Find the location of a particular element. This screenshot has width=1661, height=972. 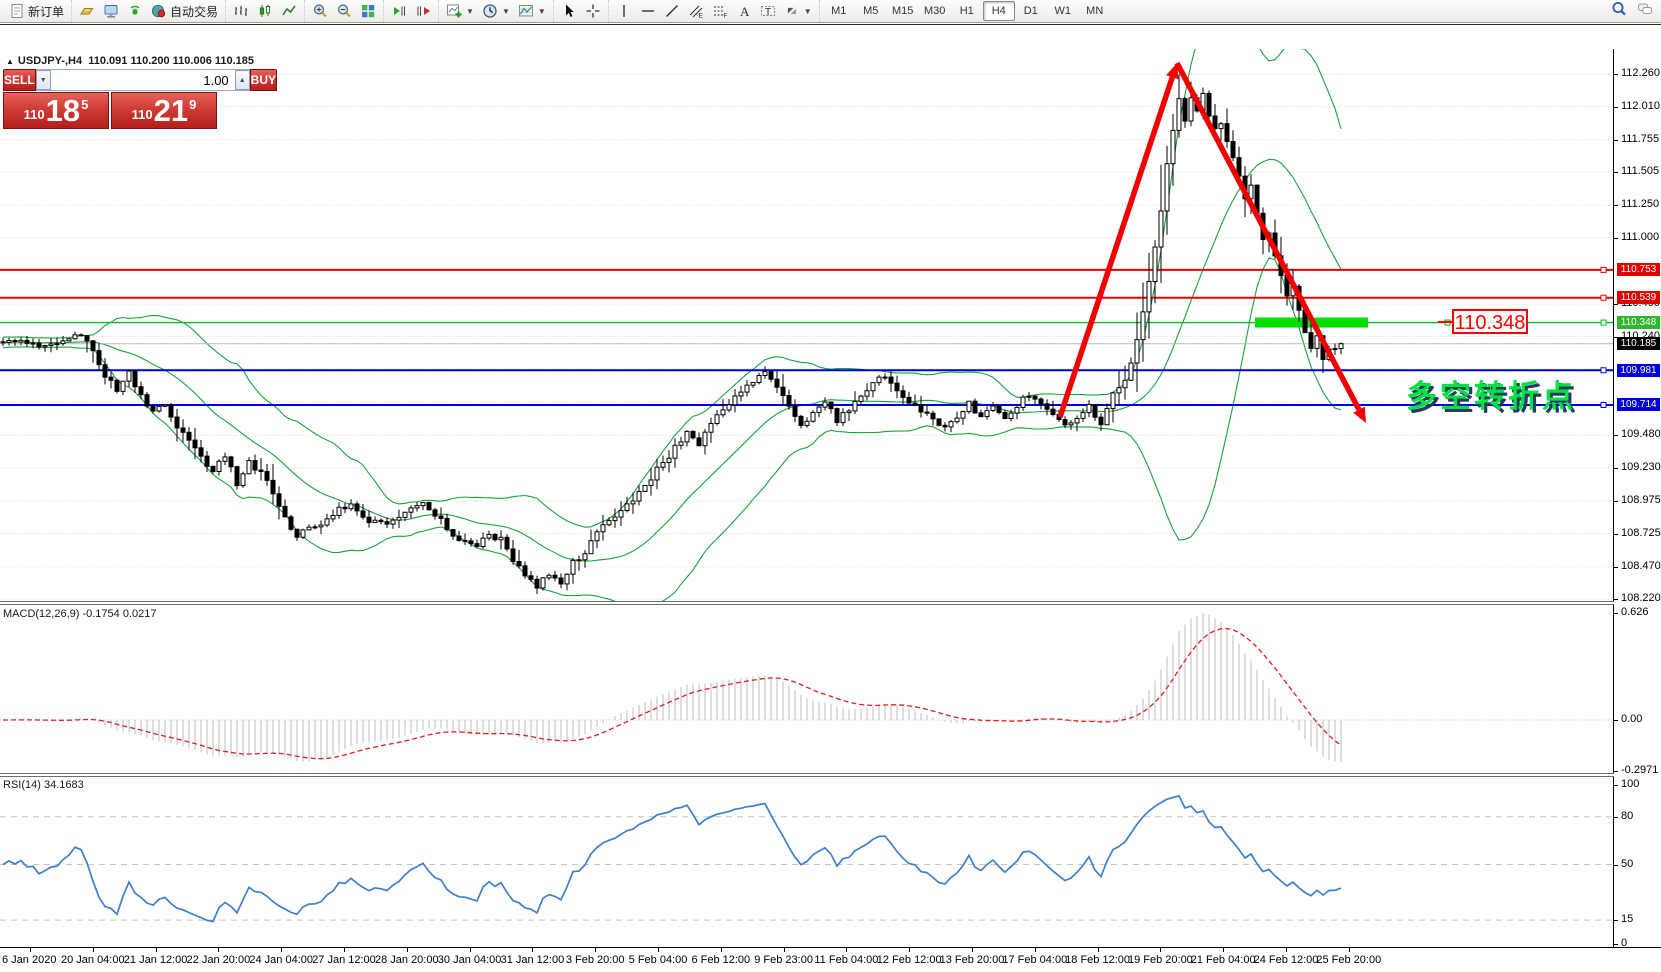

svg-text: F is located at coordinates (725, 16).